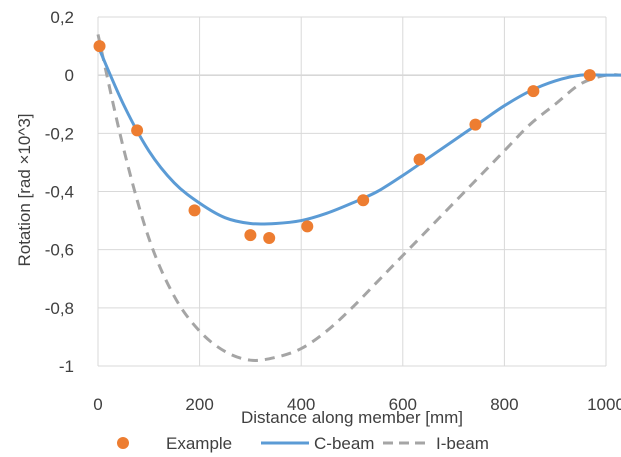 Image resolution: width=621 pixels, height=457 pixels. What do you see at coordinates (604, 404) in the screenshot?
I see `x-tick-label: 1000` at bounding box center [604, 404].